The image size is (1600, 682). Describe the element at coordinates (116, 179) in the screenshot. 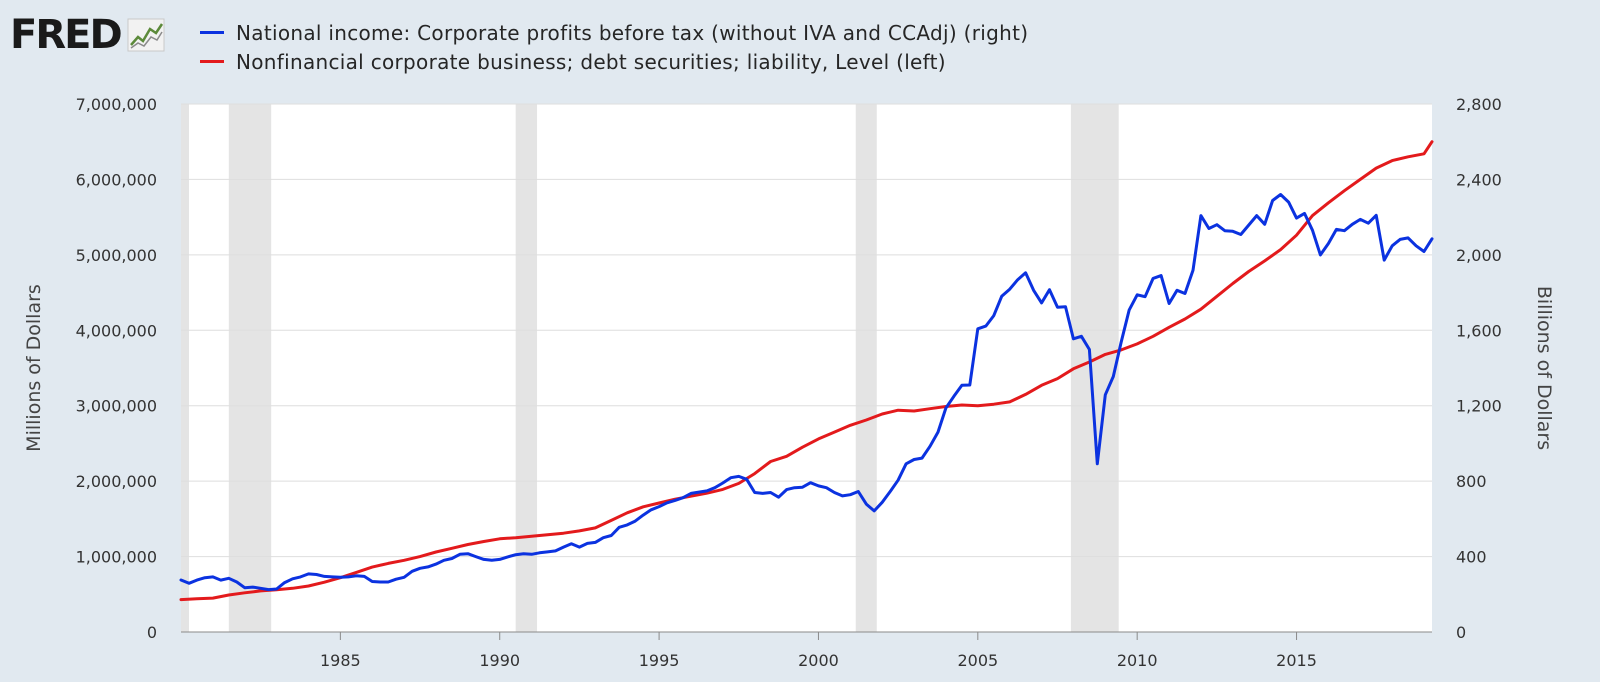

I see `left-tick-label: 6,000,000` at that location.